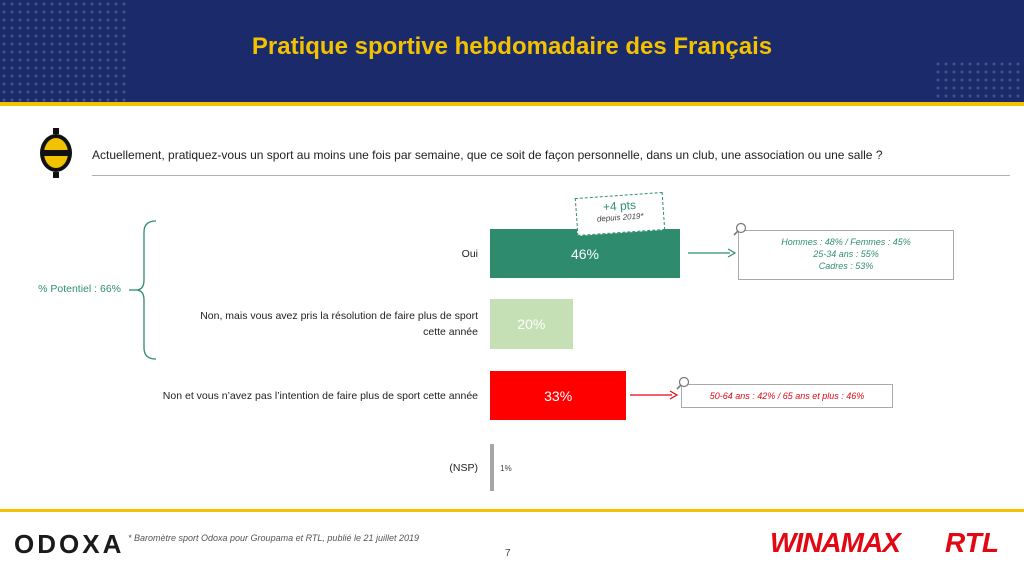 The image size is (1024, 578). What do you see at coordinates (56, 153) in the screenshot?
I see `odoxa-o-icon` at bounding box center [56, 153].